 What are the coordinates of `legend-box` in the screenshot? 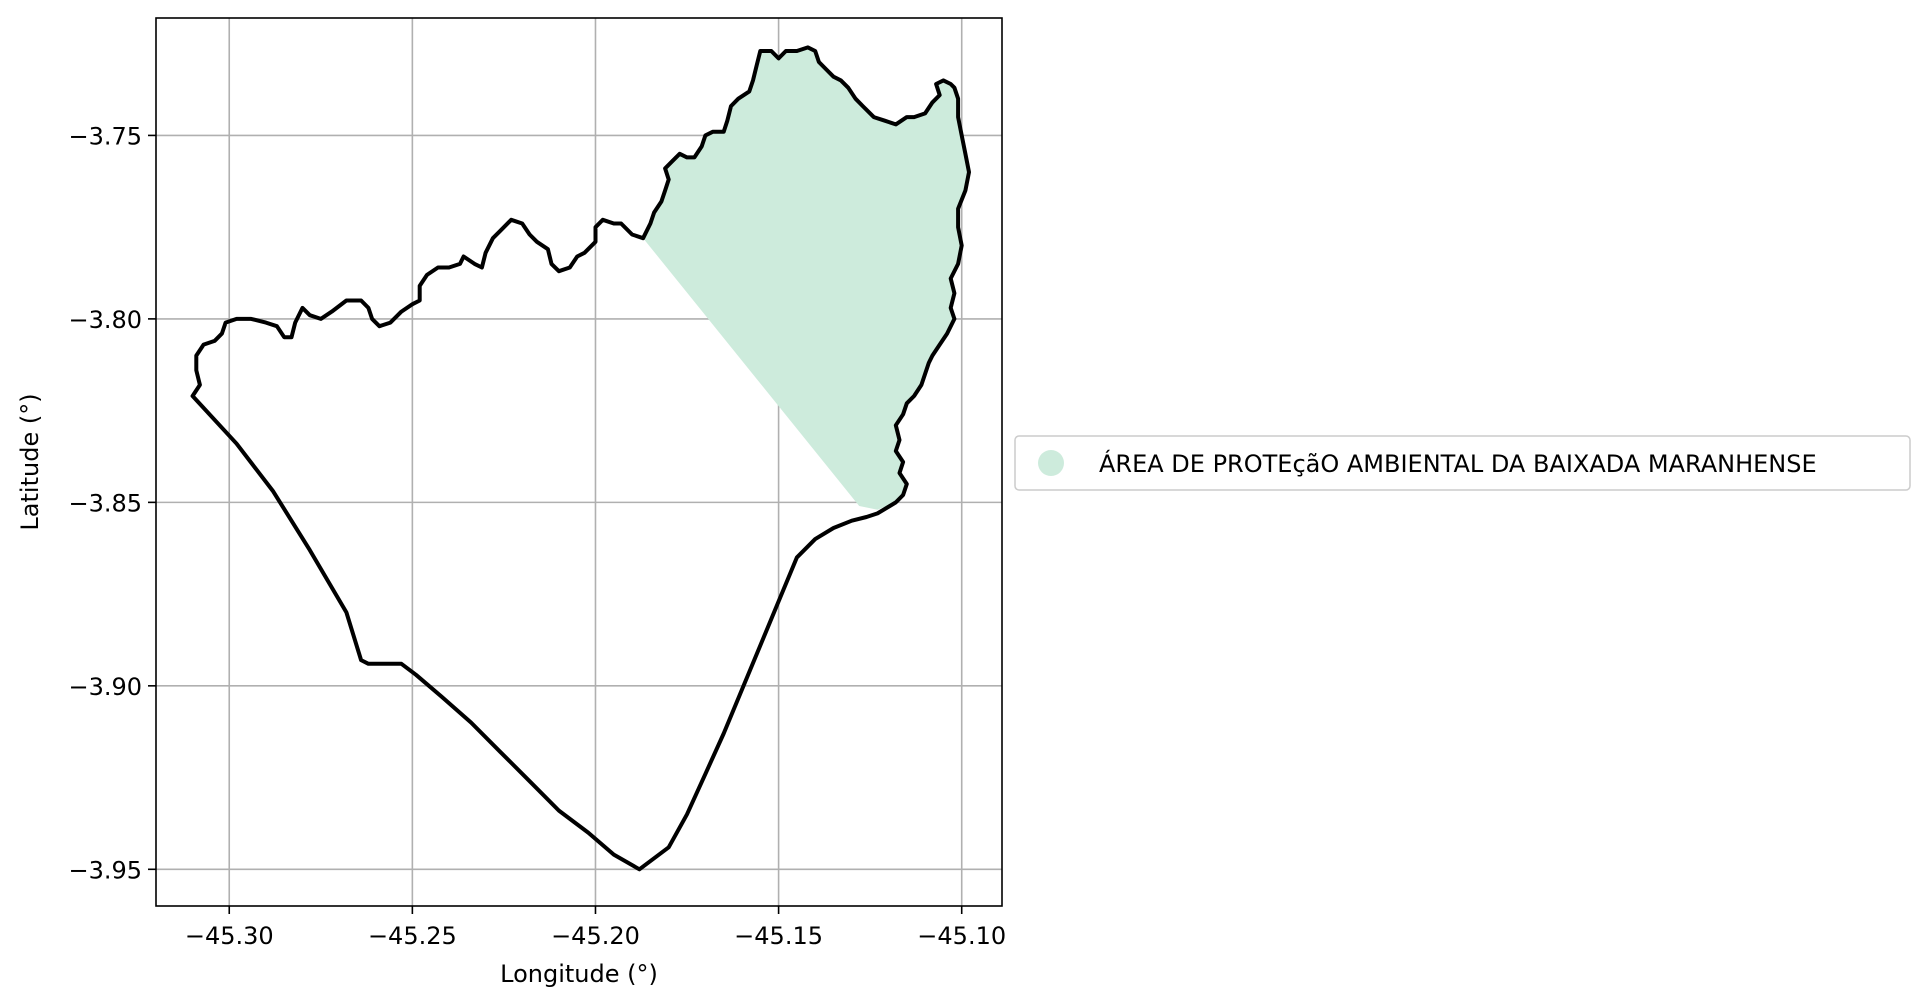 It's located at (1462, 463).